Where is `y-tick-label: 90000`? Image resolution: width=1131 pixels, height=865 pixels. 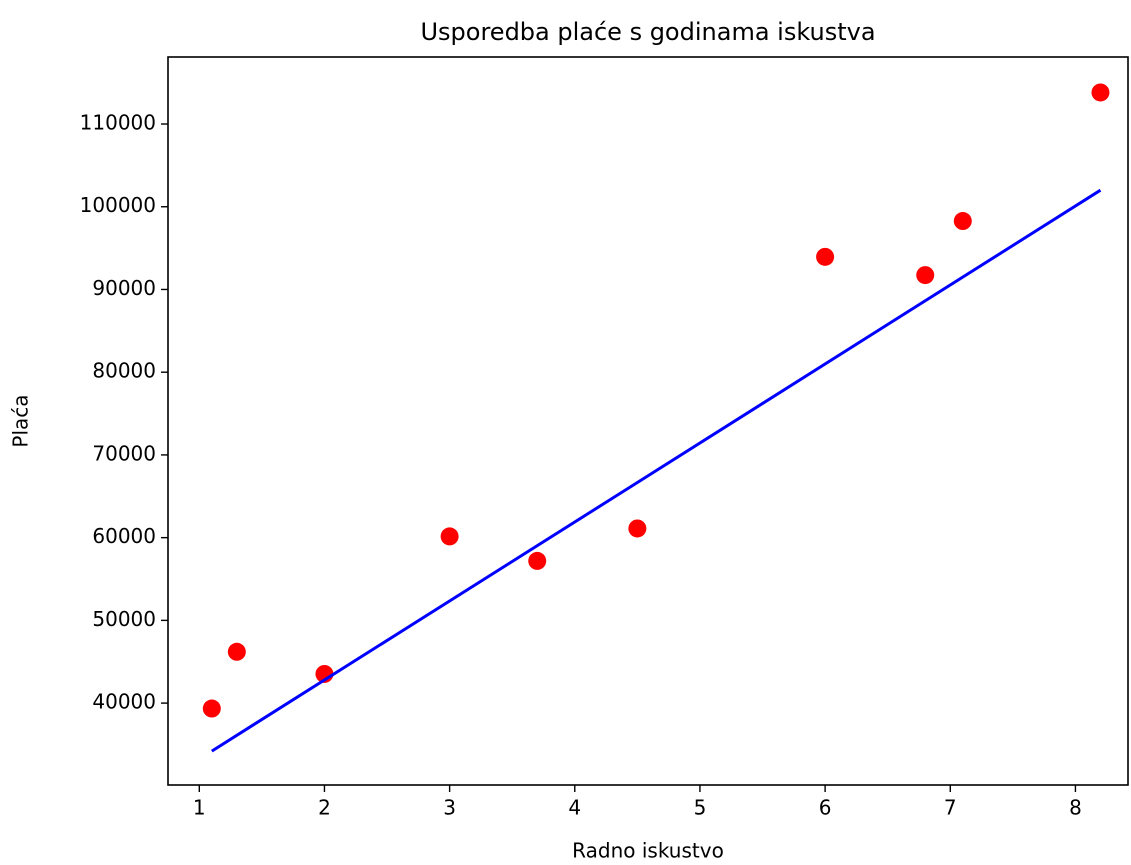 y-tick-label: 90000 is located at coordinates (124, 288).